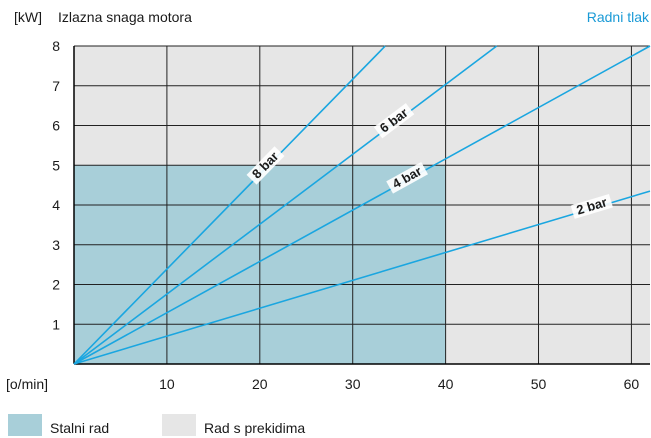 The height and width of the screenshot is (438, 651). I want to click on x-tick-label: 10, so click(167, 384).